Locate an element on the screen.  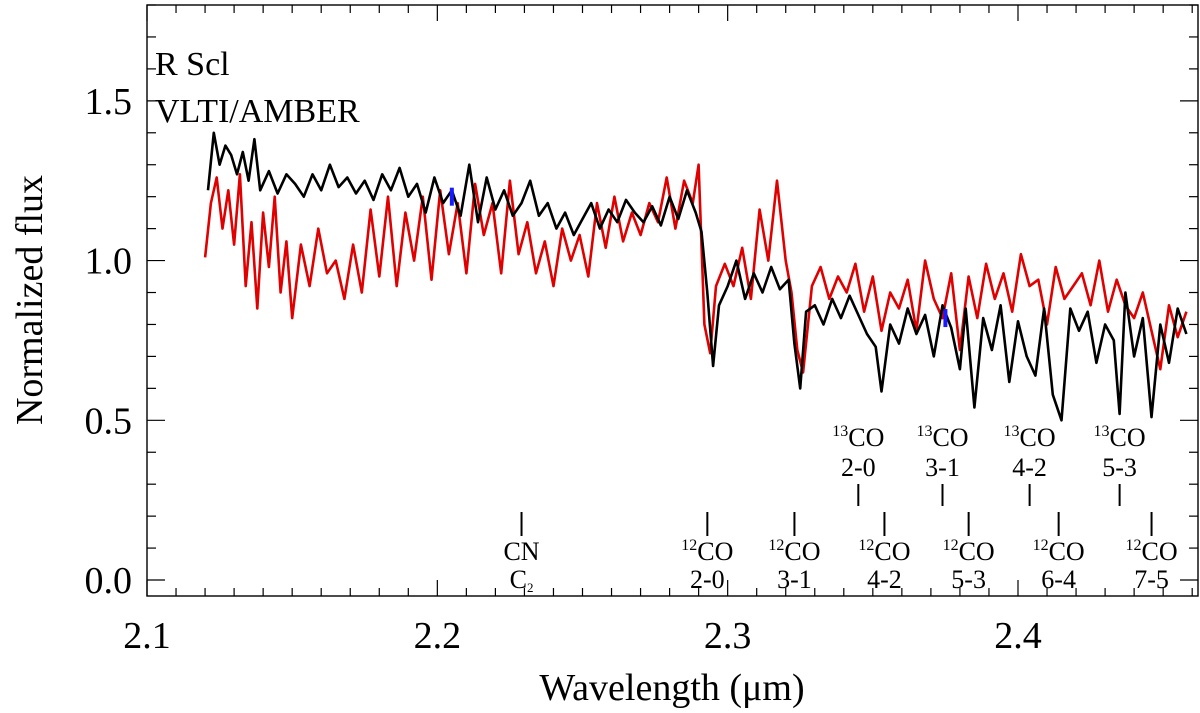
marker-band: 6-4 is located at coordinates (1058, 579).